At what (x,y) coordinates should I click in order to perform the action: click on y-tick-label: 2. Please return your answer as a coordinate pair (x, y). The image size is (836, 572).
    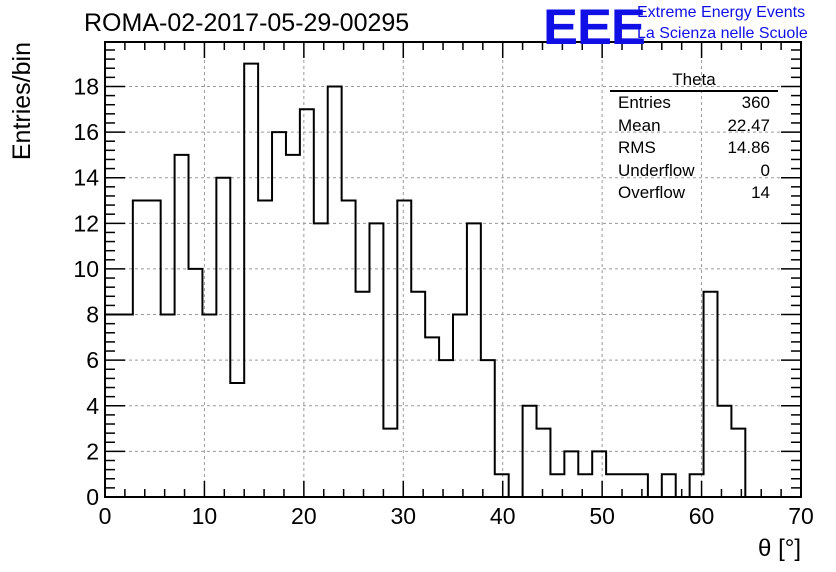
    Looking at the image, I should click on (92, 451).